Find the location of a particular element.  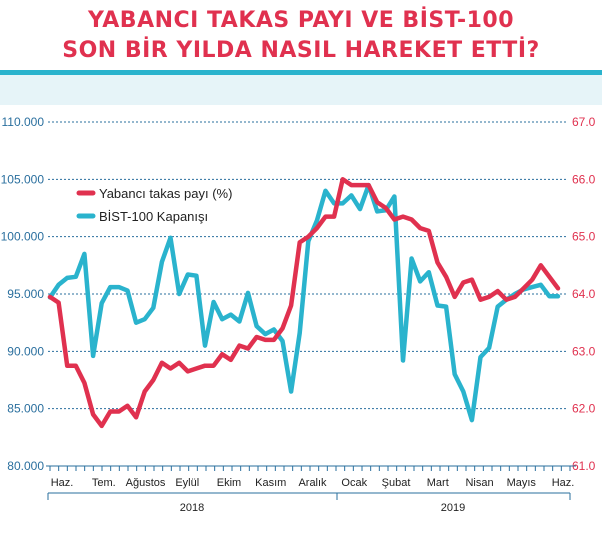

left-axis-tick-label: 85.000 is located at coordinates (25, 409).